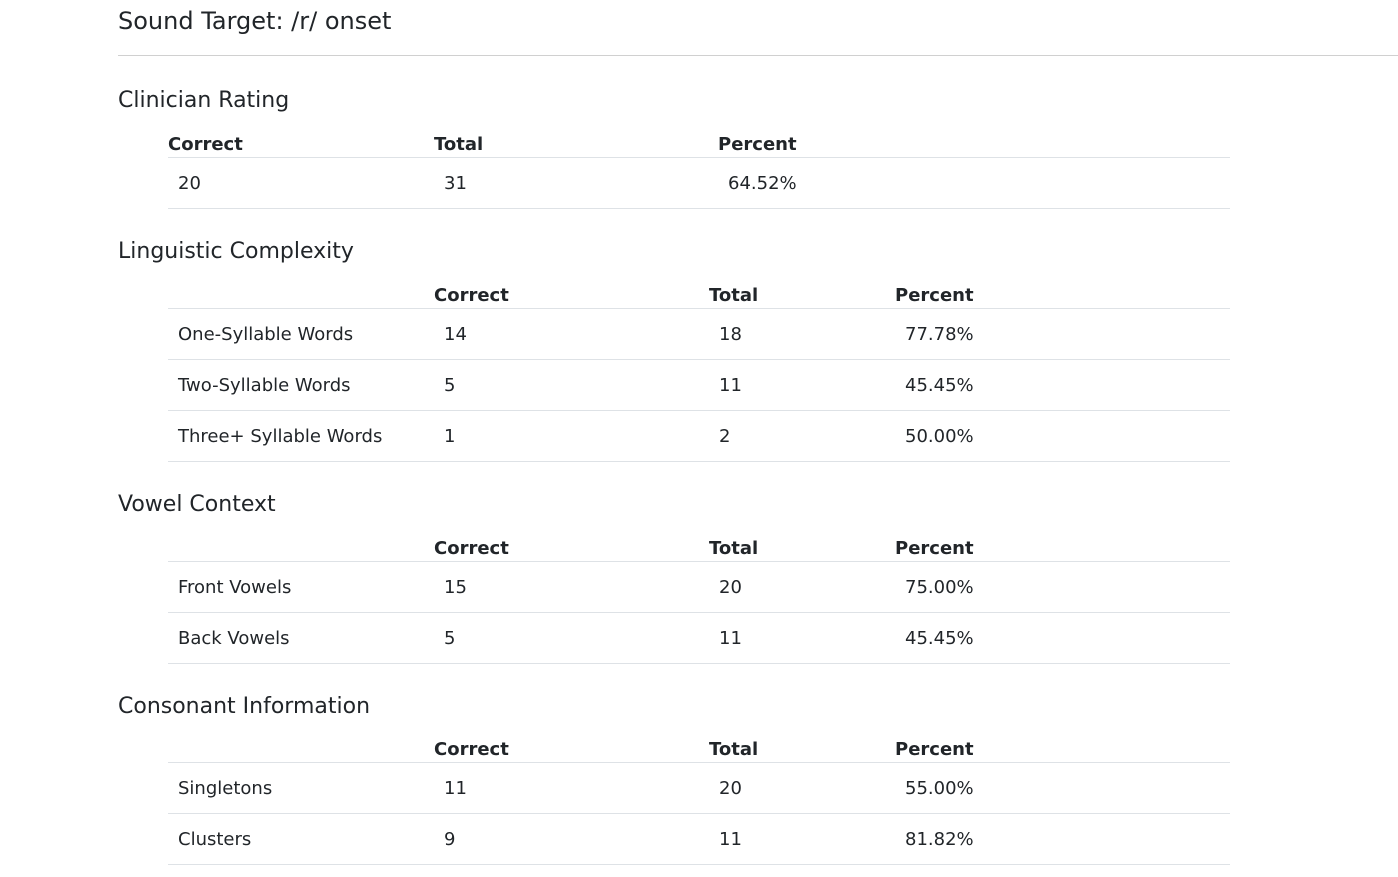 The height and width of the screenshot is (877, 1398). Describe the element at coordinates (301, 183) in the screenshot. I see `cell-correct: 20` at that location.